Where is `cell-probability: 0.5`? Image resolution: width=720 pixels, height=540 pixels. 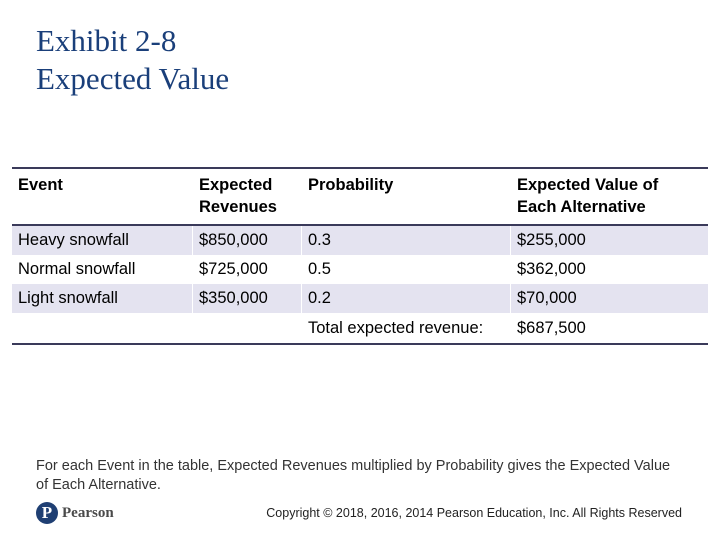
cell-probability: 0.5 is located at coordinates (406, 269).